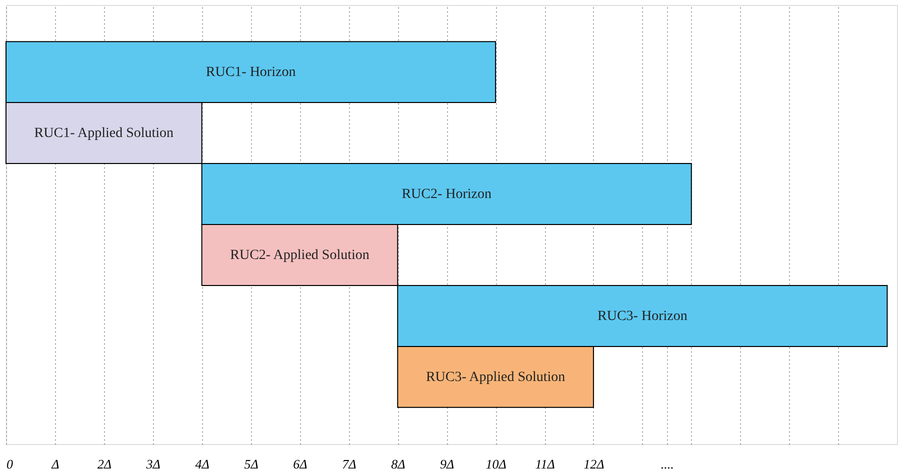 Image resolution: width=902 pixels, height=476 pixels. What do you see at coordinates (55, 464) in the screenshot?
I see `x-tick-label: Δ` at bounding box center [55, 464].